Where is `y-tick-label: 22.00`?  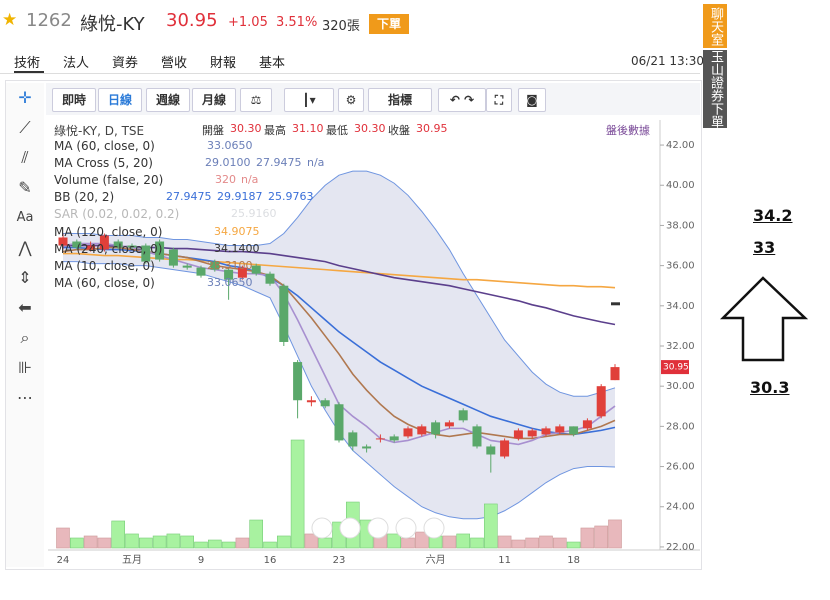
y-tick-label: 22.00 is located at coordinates (680, 547).